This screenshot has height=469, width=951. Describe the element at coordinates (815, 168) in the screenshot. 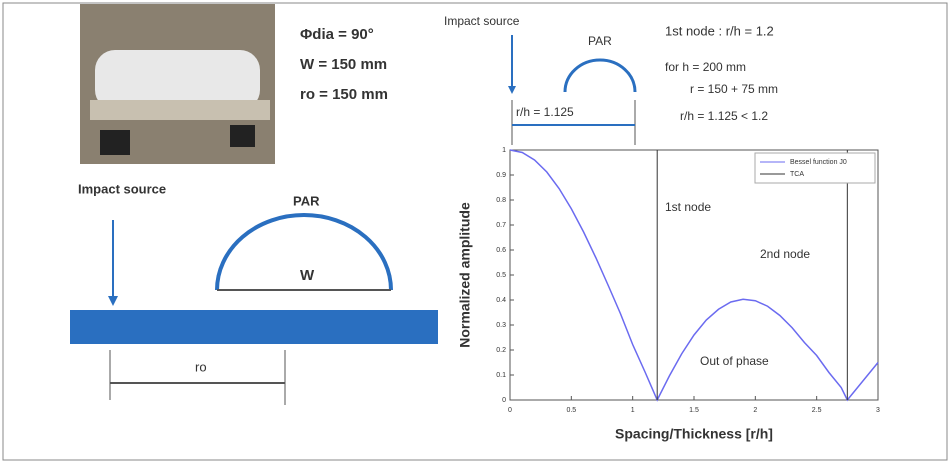

I see `legend` at that location.